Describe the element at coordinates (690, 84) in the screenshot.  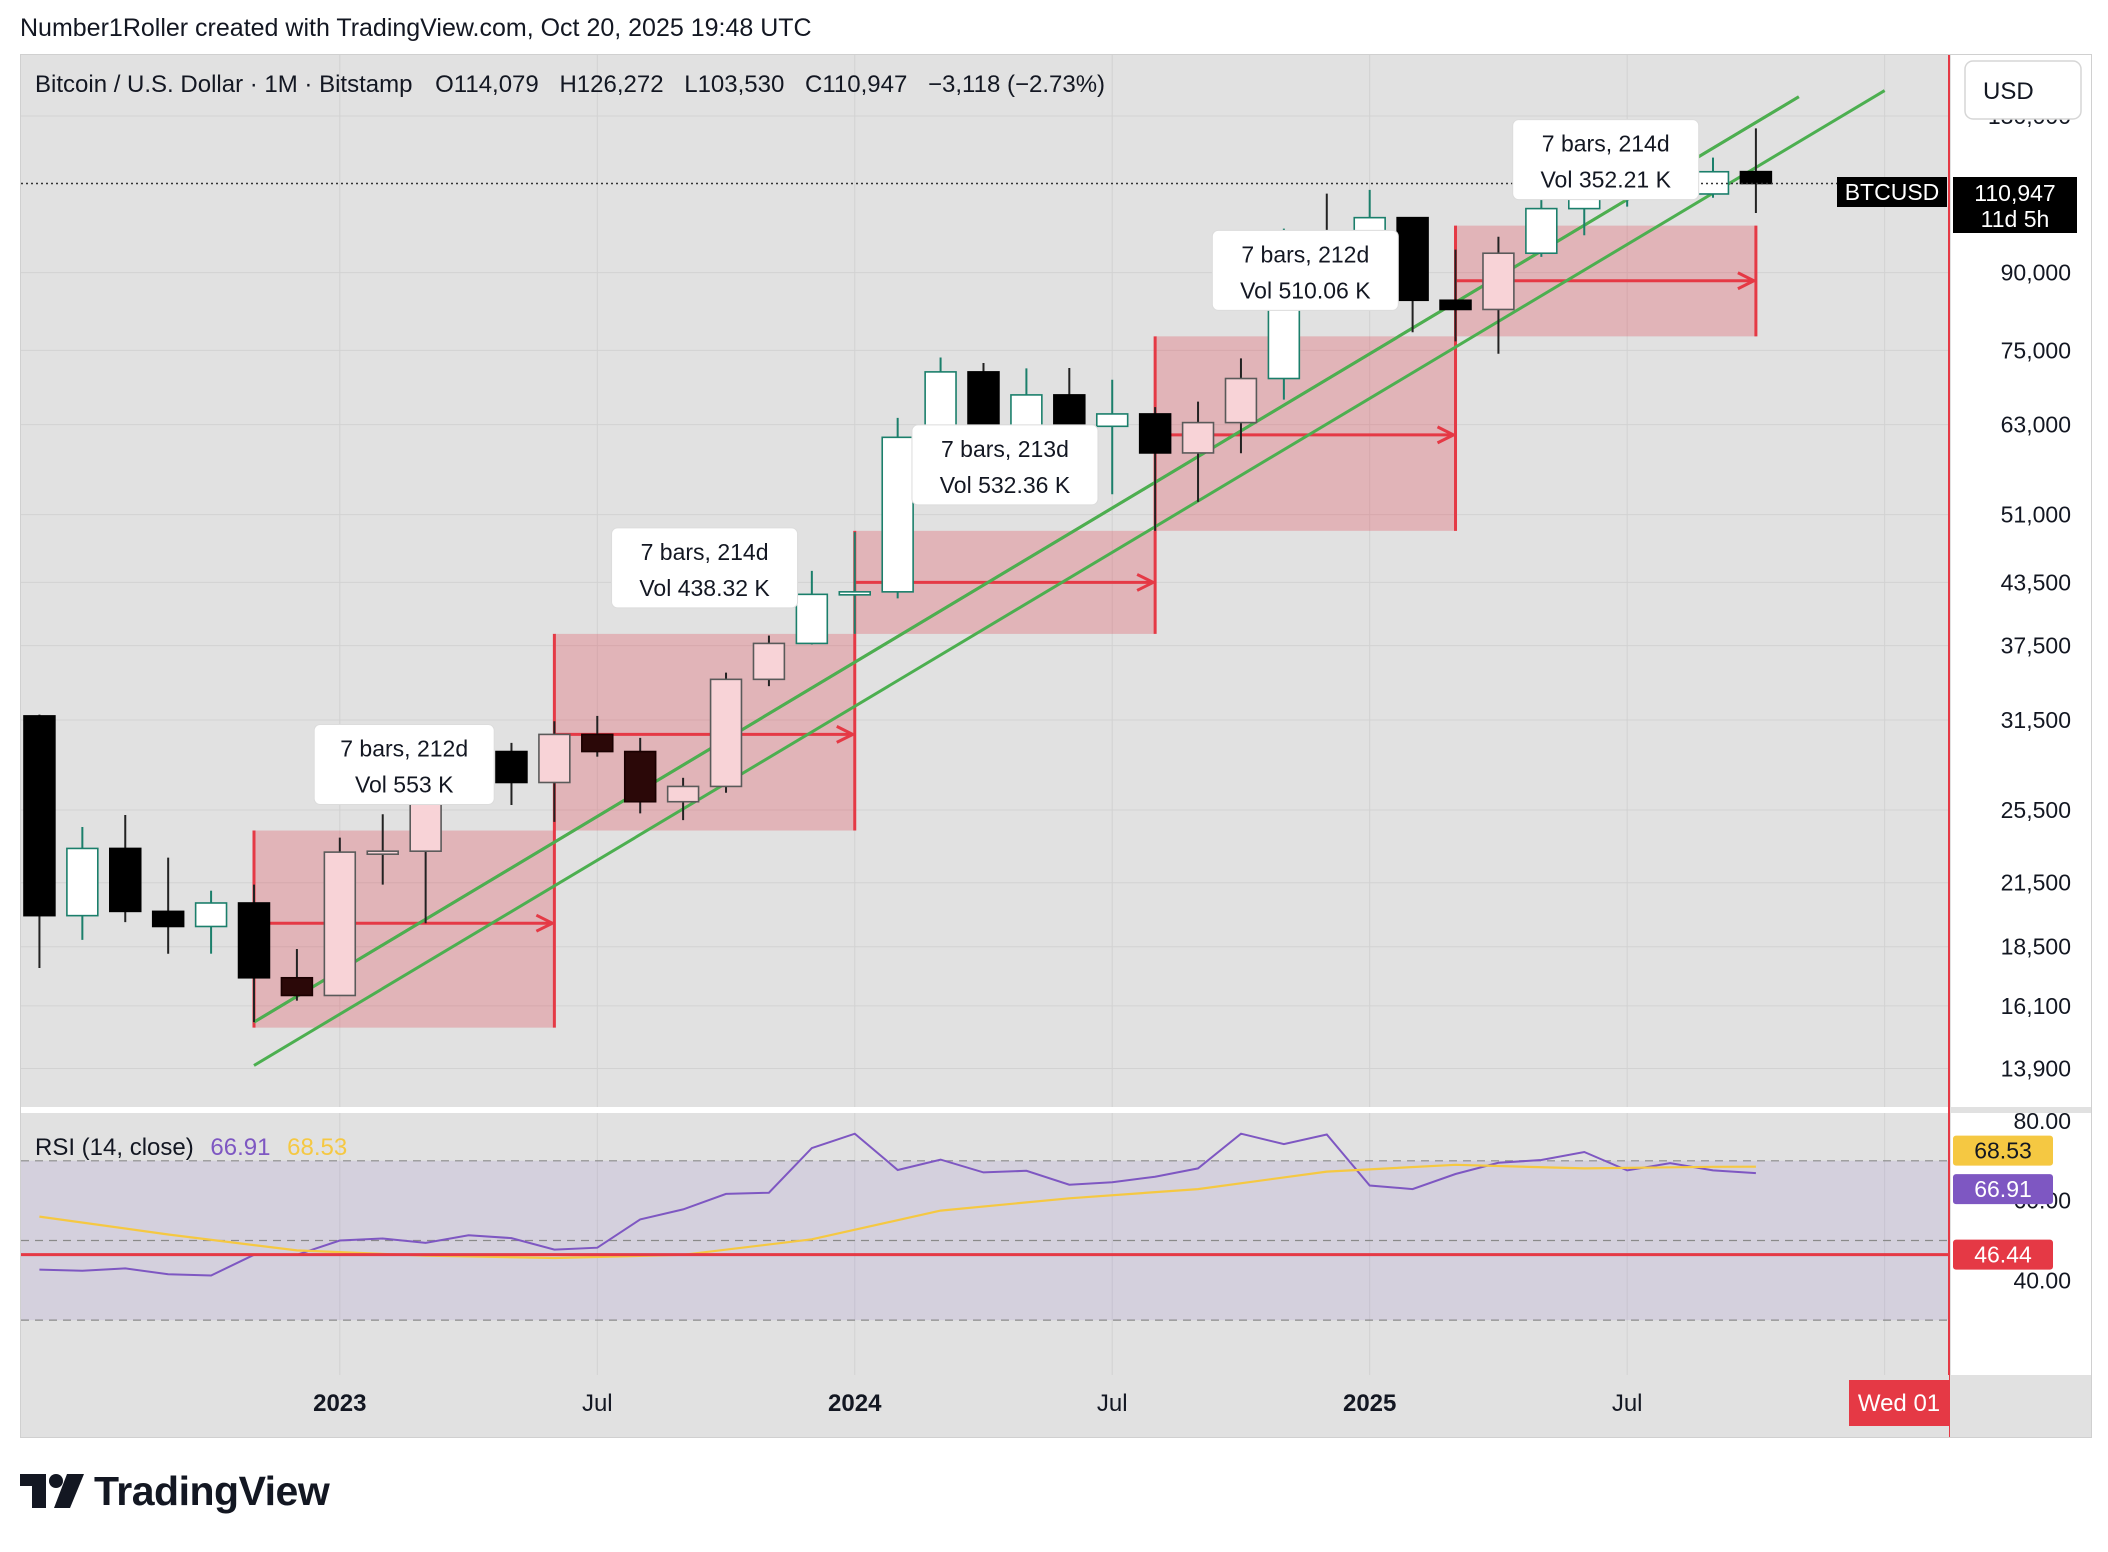
I see `legend-l-label: L` at that location.